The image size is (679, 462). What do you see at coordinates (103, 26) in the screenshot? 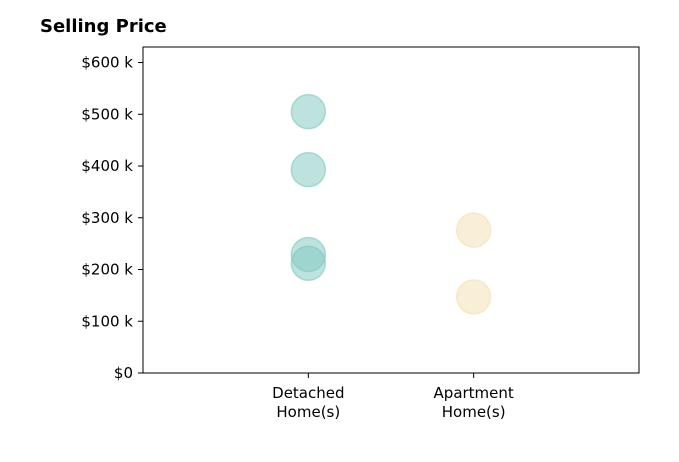
I see `chart-title: Selling Price` at bounding box center [103, 26].